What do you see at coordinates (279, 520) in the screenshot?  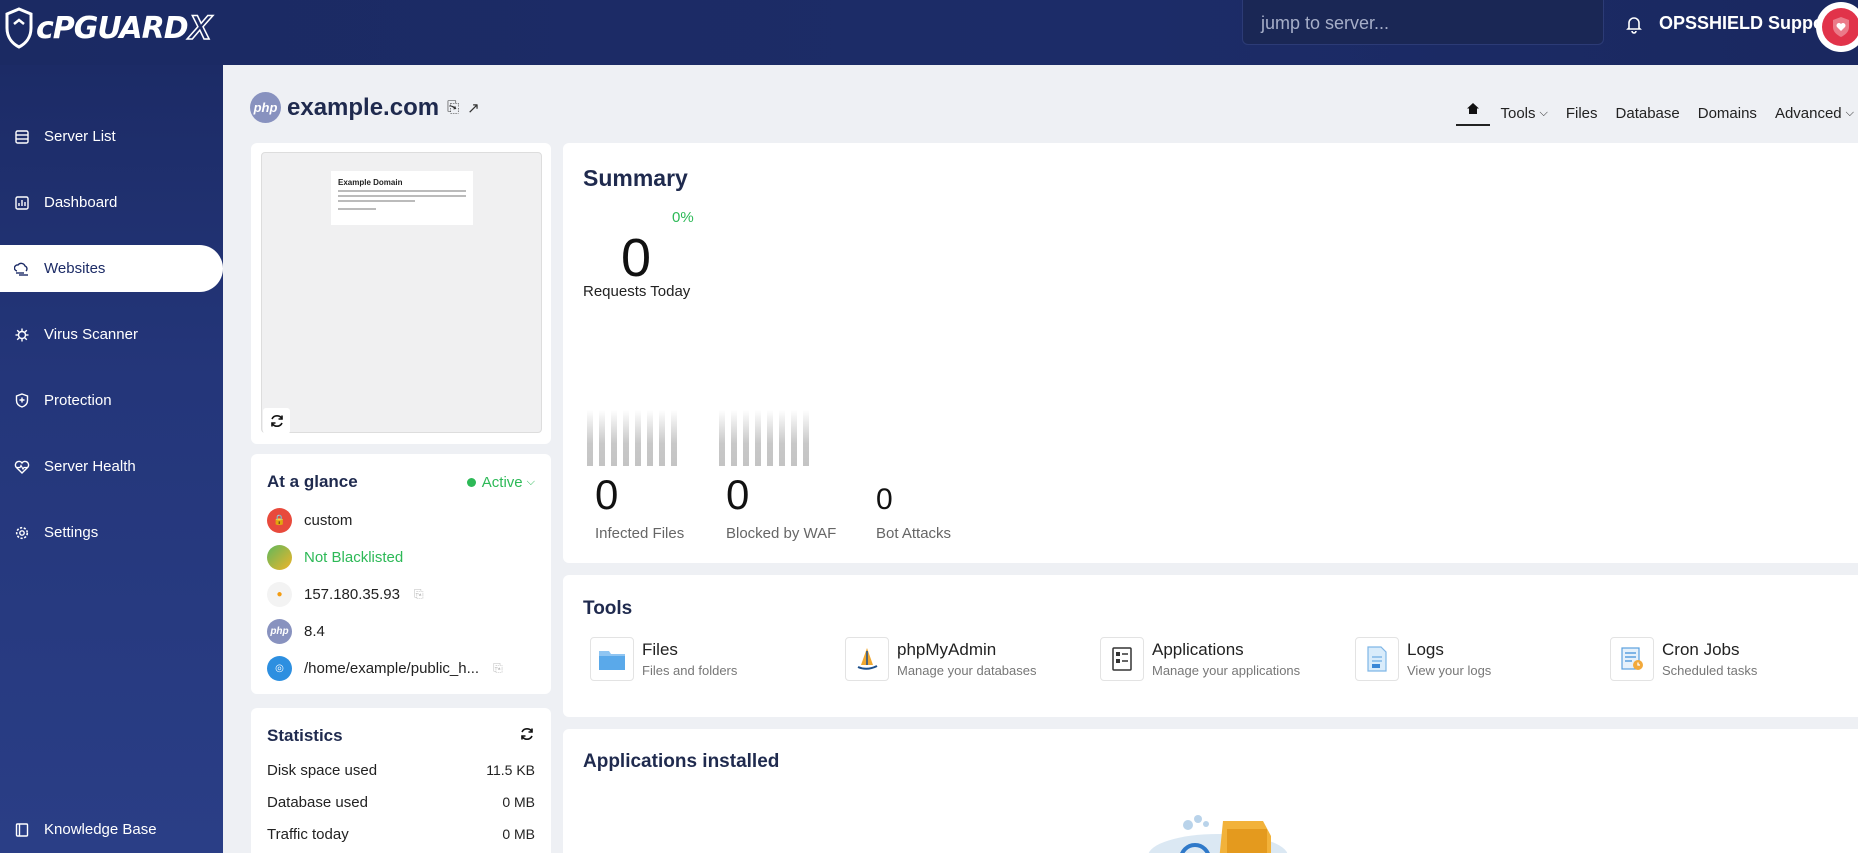 I see `ssl-lock-icon: 🔒` at bounding box center [279, 520].